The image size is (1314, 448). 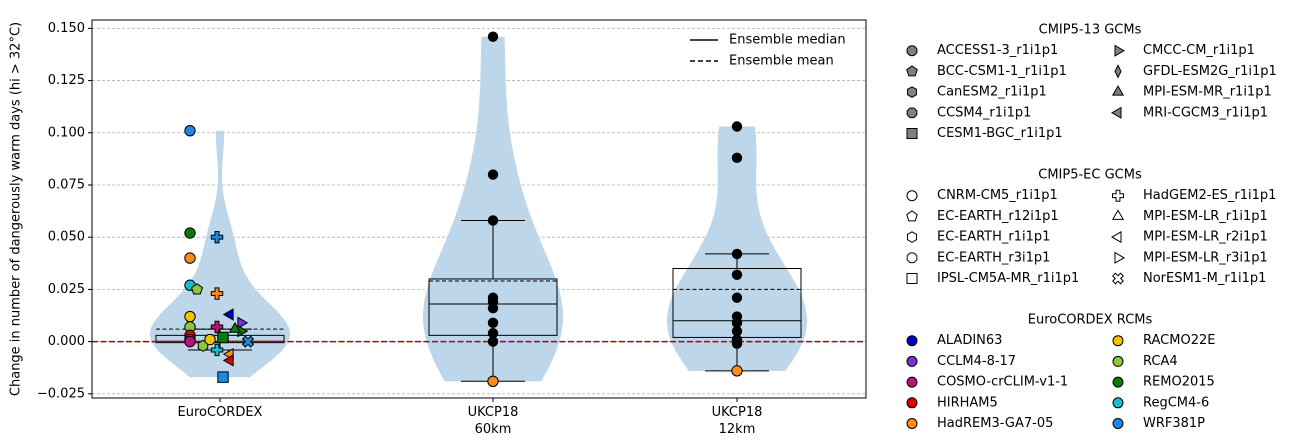 I want to click on legend-label: RegCM4-6, so click(x=1176, y=402).